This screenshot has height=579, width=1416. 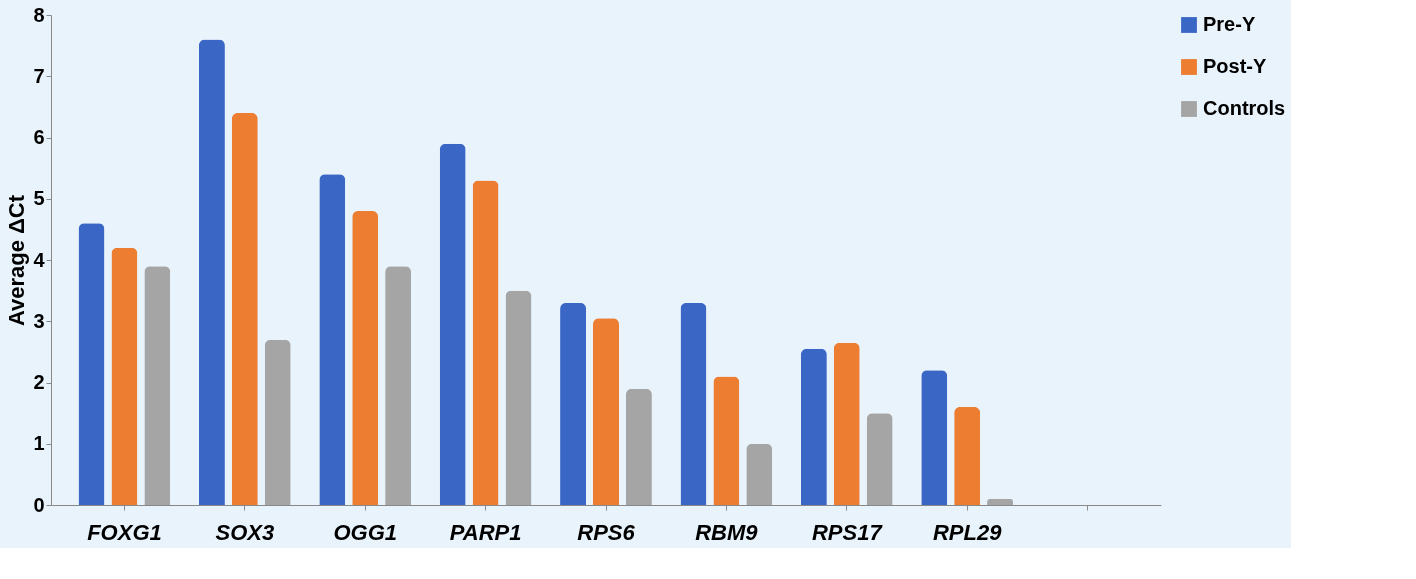 What do you see at coordinates (39, 504) in the screenshot?
I see `y-tick-label: 0` at bounding box center [39, 504].